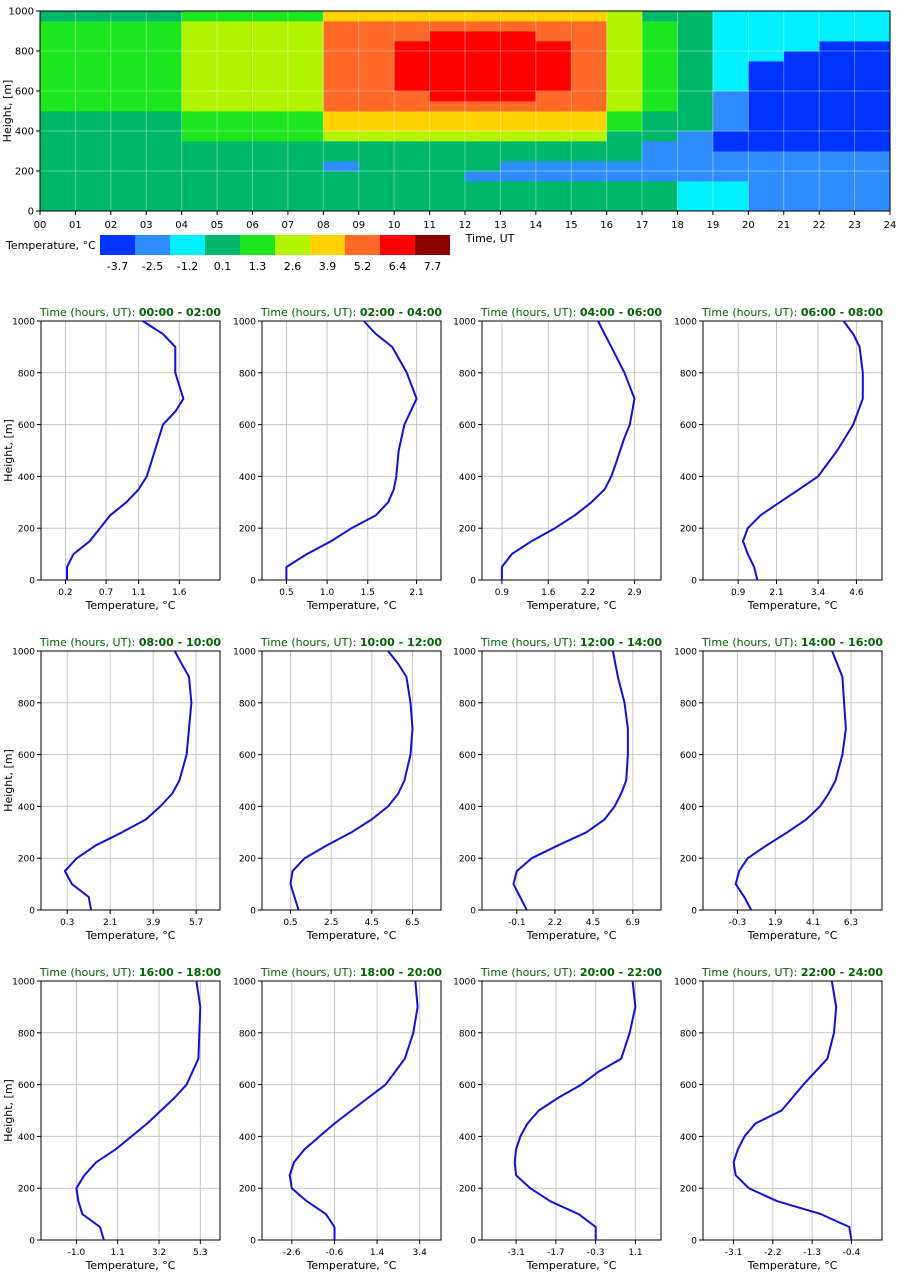 The height and width of the screenshot is (1280, 900). What do you see at coordinates (467, 808) in the screenshot?
I see `y-tick-label: 400` at bounding box center [467, 808].